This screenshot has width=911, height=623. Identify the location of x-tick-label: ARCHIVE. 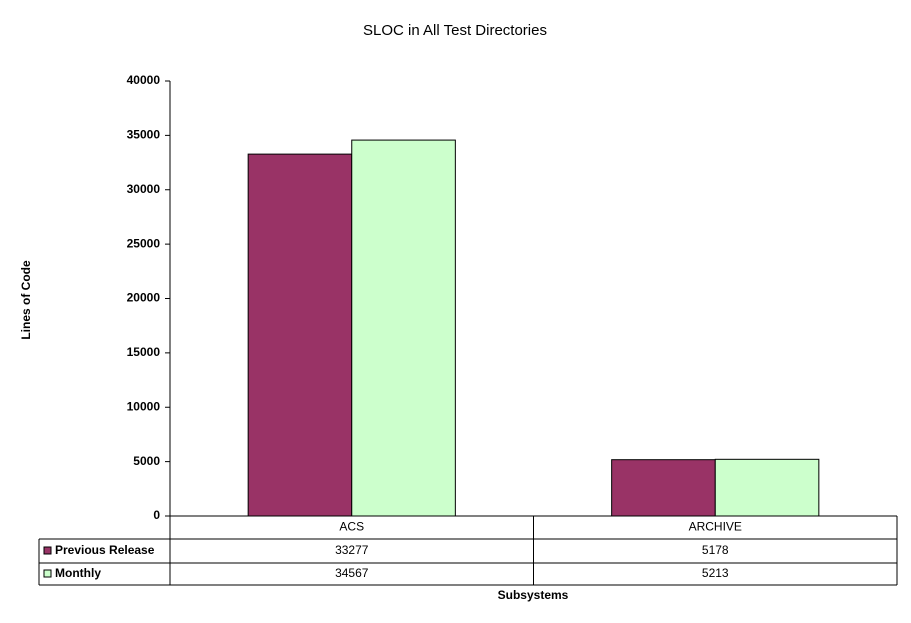
(715, 527).